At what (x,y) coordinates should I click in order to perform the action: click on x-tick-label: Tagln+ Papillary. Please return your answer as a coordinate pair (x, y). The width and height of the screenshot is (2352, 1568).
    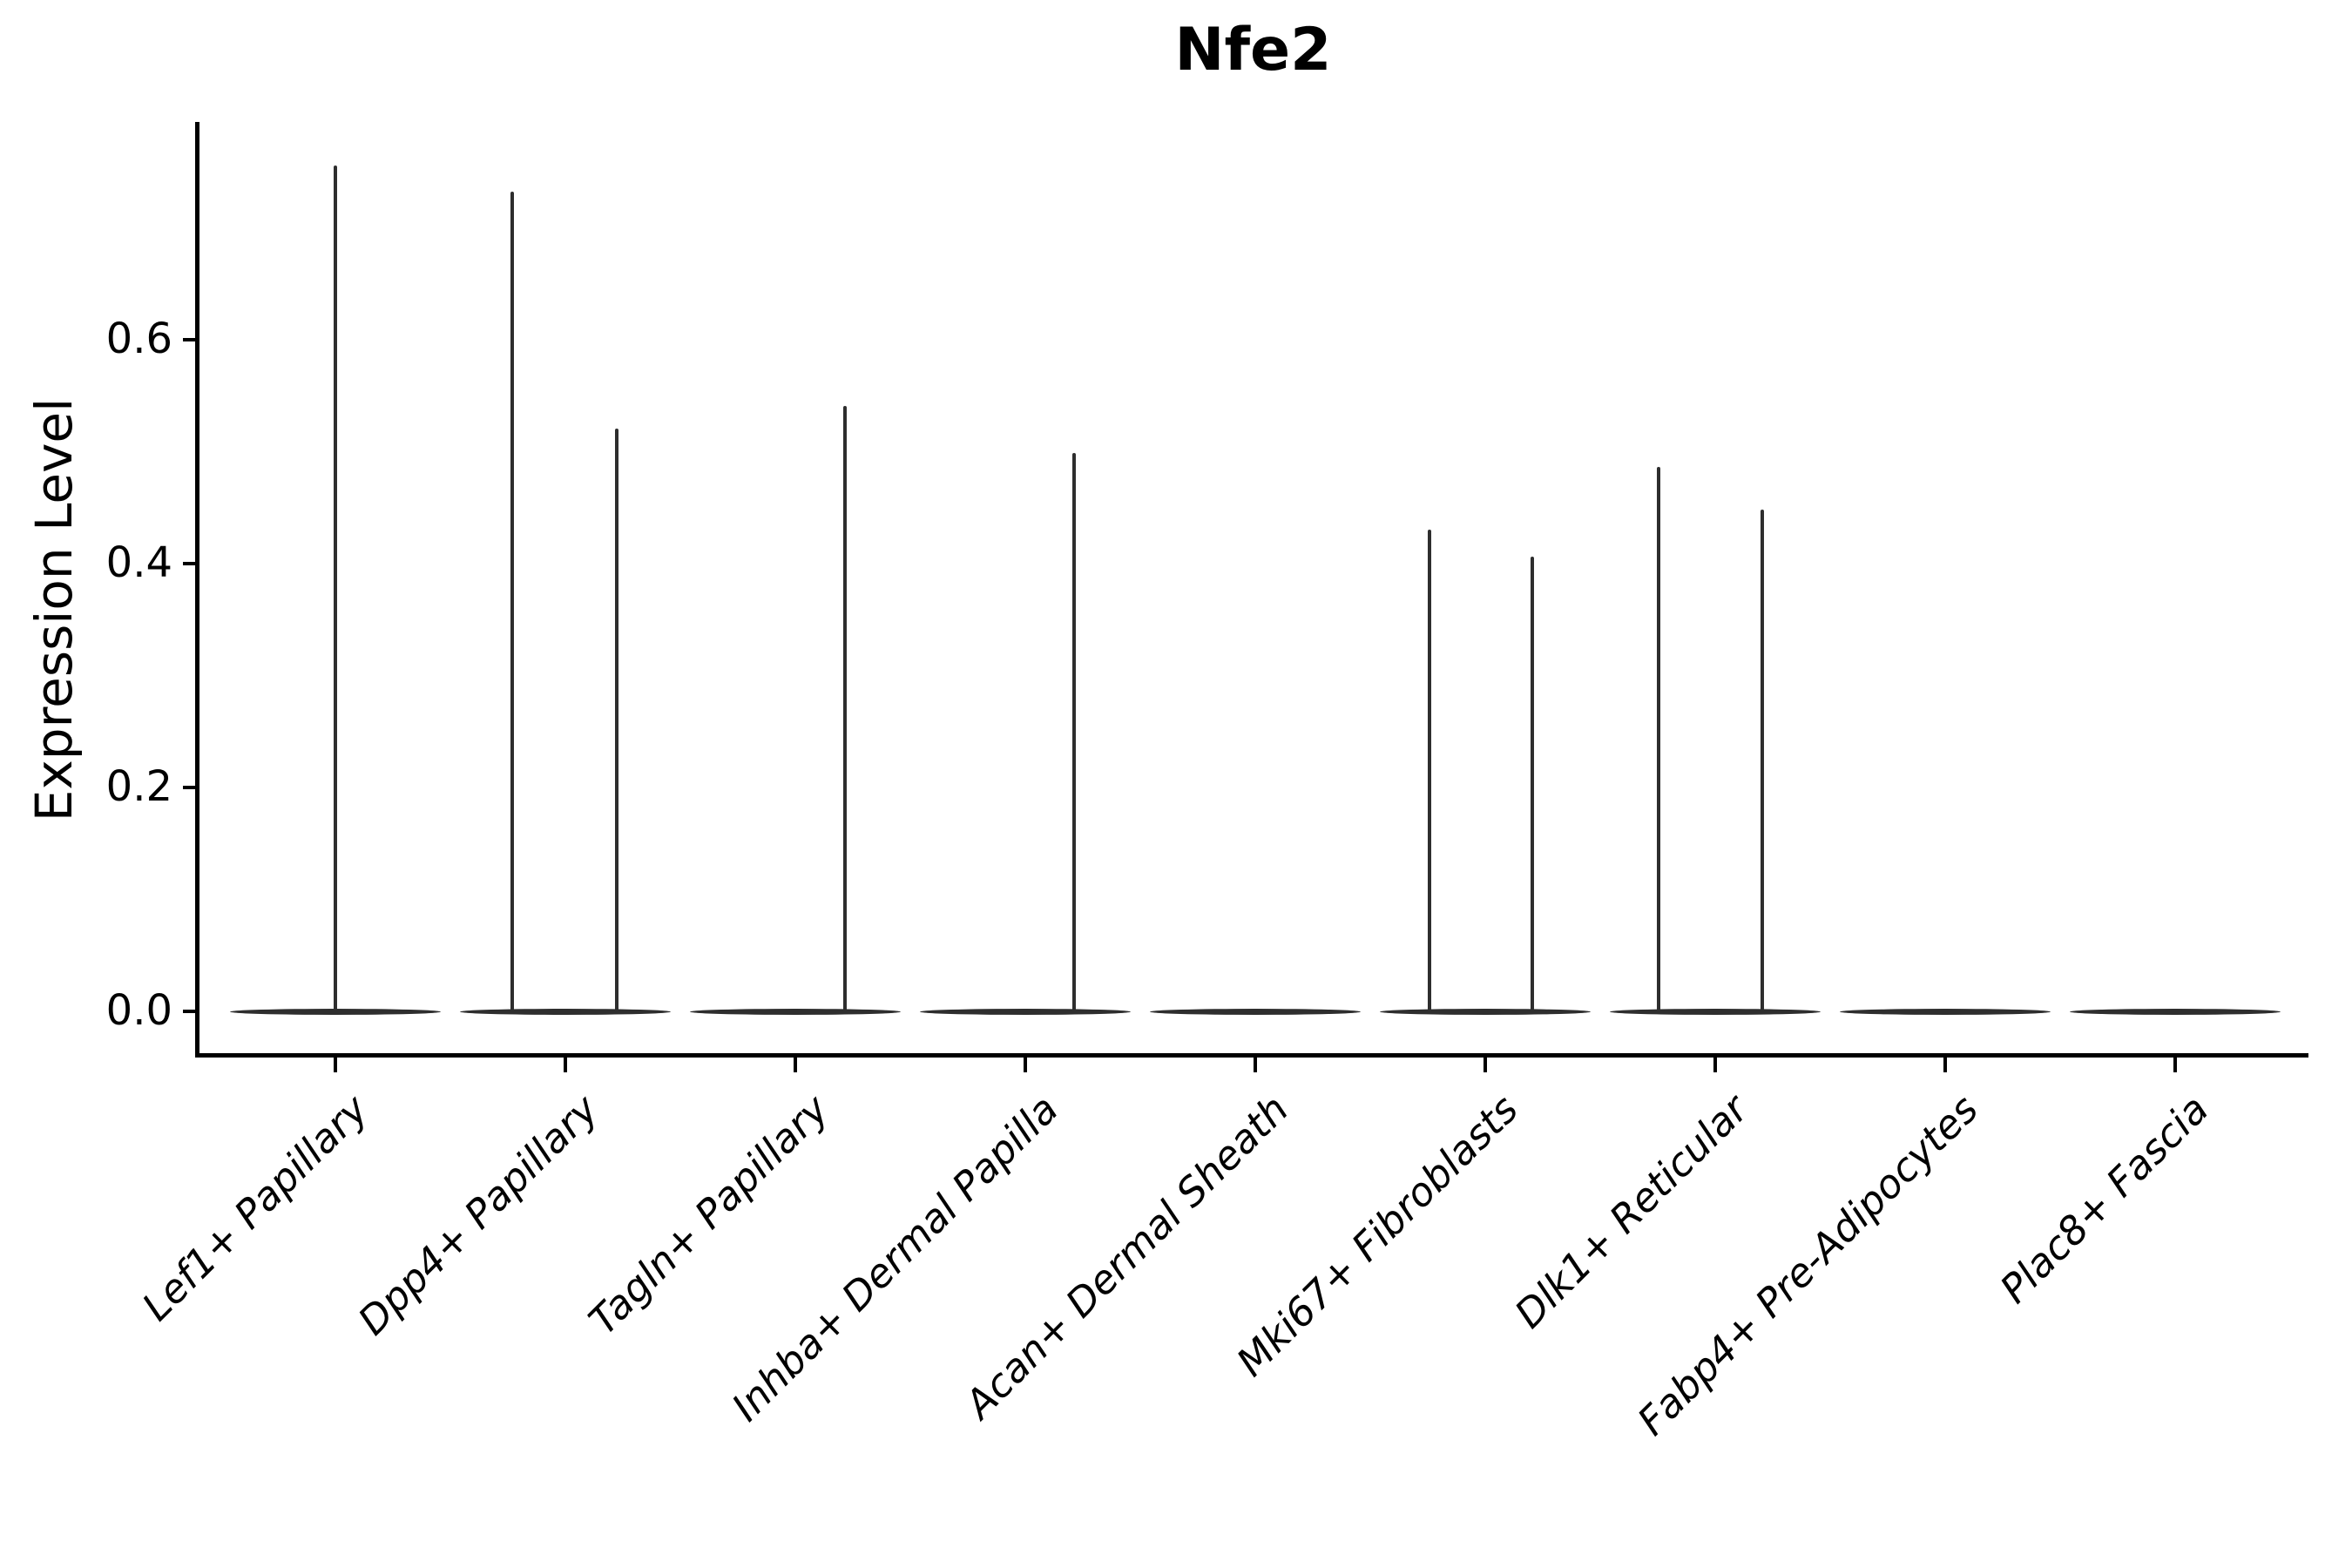
    Looking at the image, I should click on (708, 1214).